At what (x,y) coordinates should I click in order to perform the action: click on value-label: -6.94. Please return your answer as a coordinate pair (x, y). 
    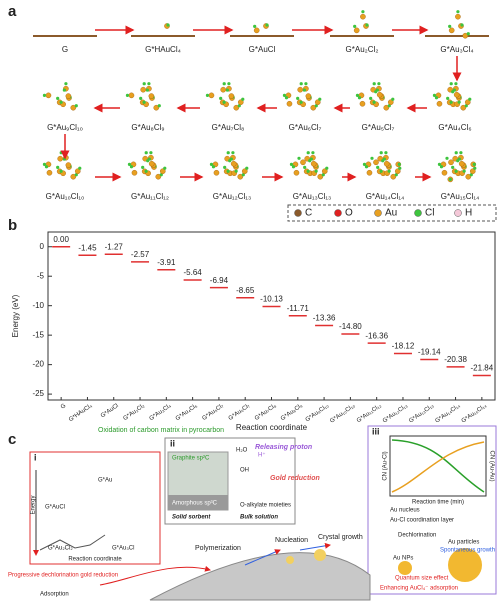
    Looking at the image, I should click on (219, 280).